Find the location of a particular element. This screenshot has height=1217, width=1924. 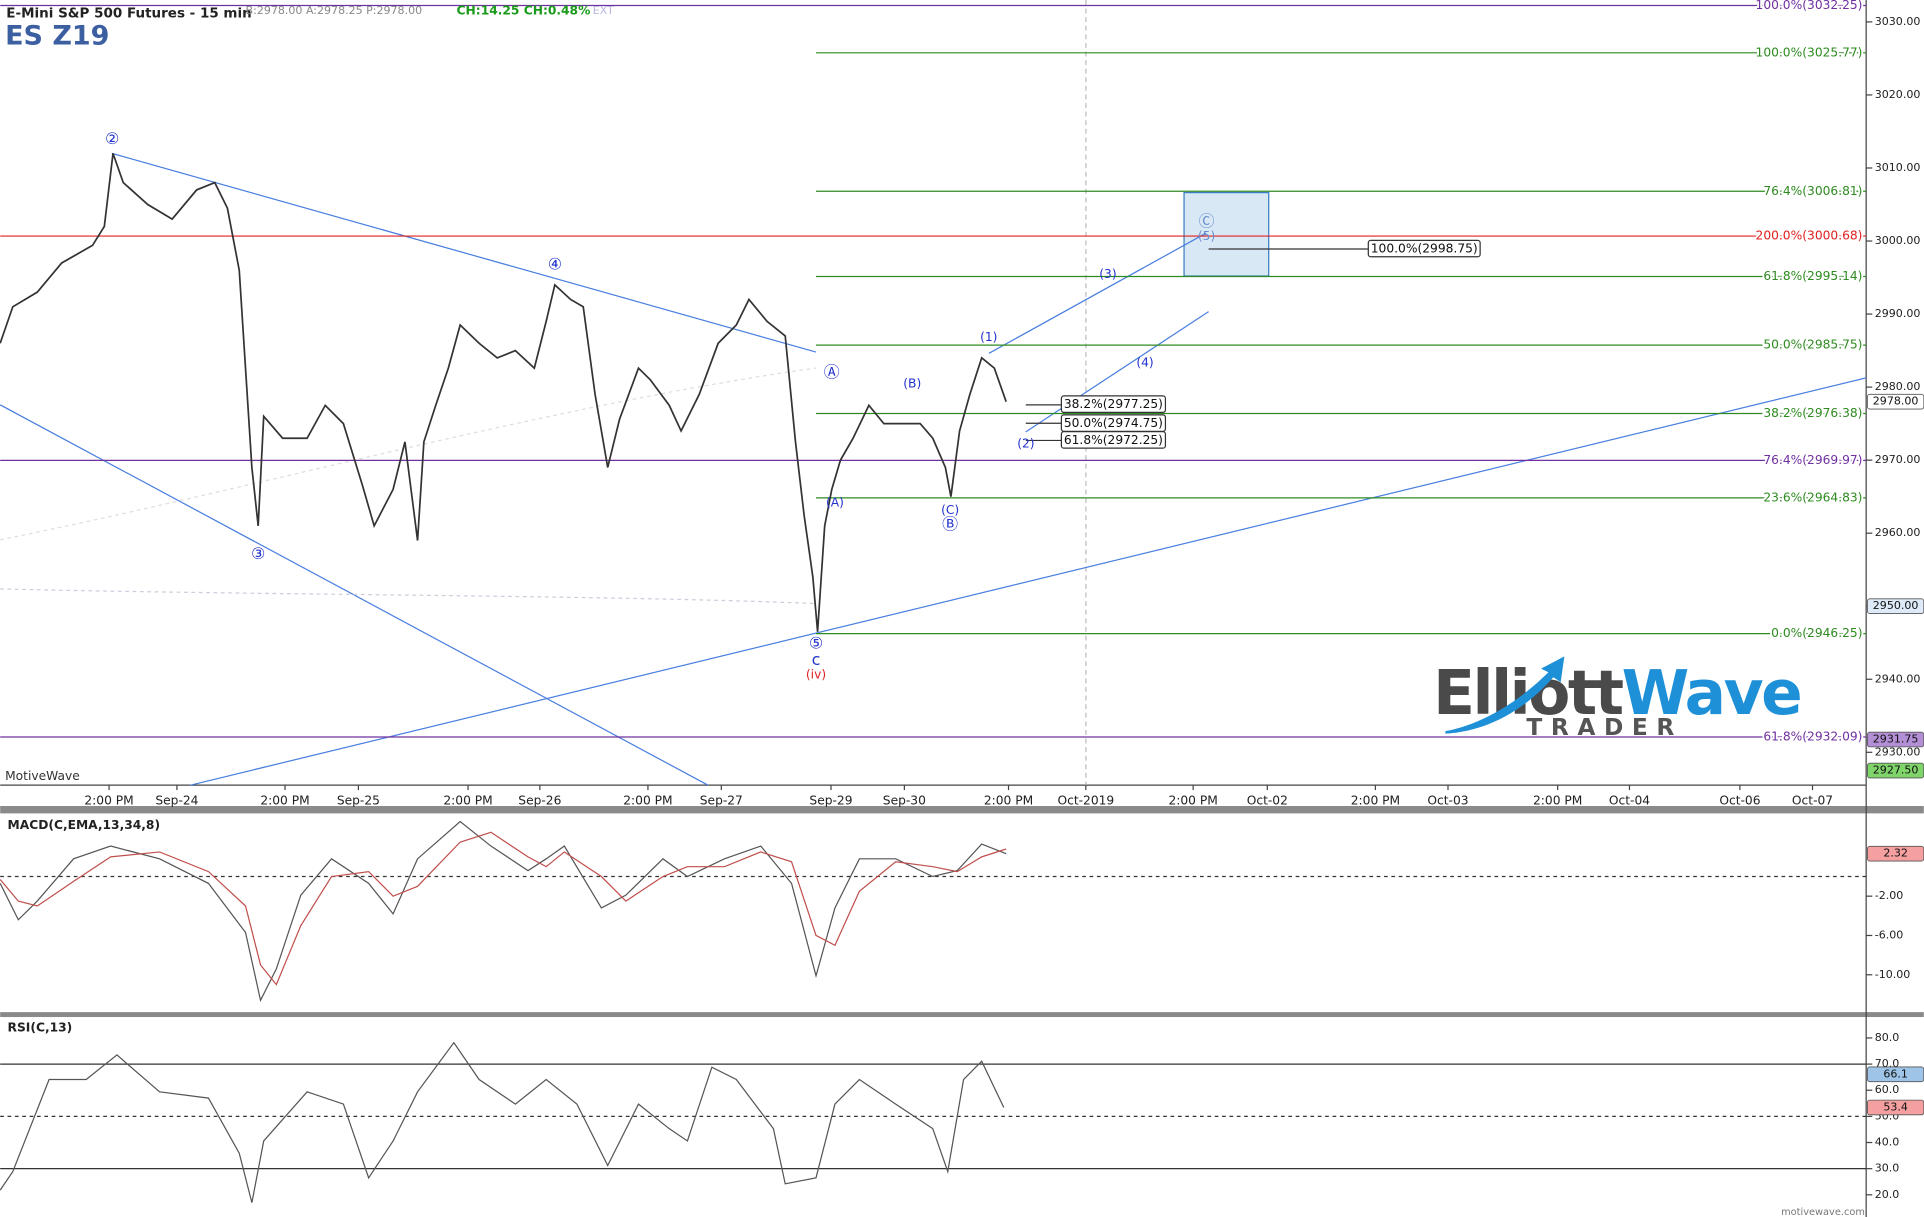

y-tick-label: 3010.00 is located at coordinates (1898, 167).